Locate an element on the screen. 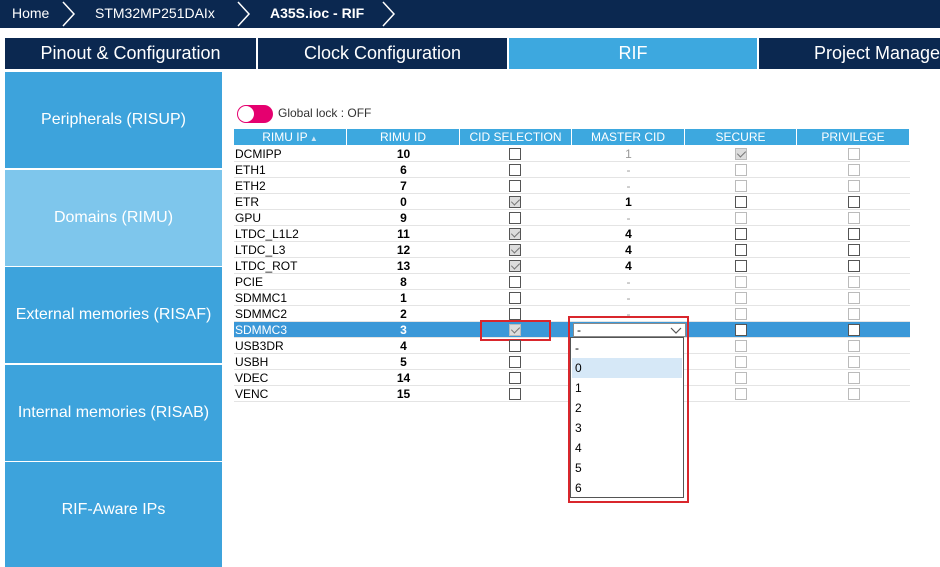 This screenshot has width=940, height=567. tab: Project Manage is located at coordinates (849, 53).